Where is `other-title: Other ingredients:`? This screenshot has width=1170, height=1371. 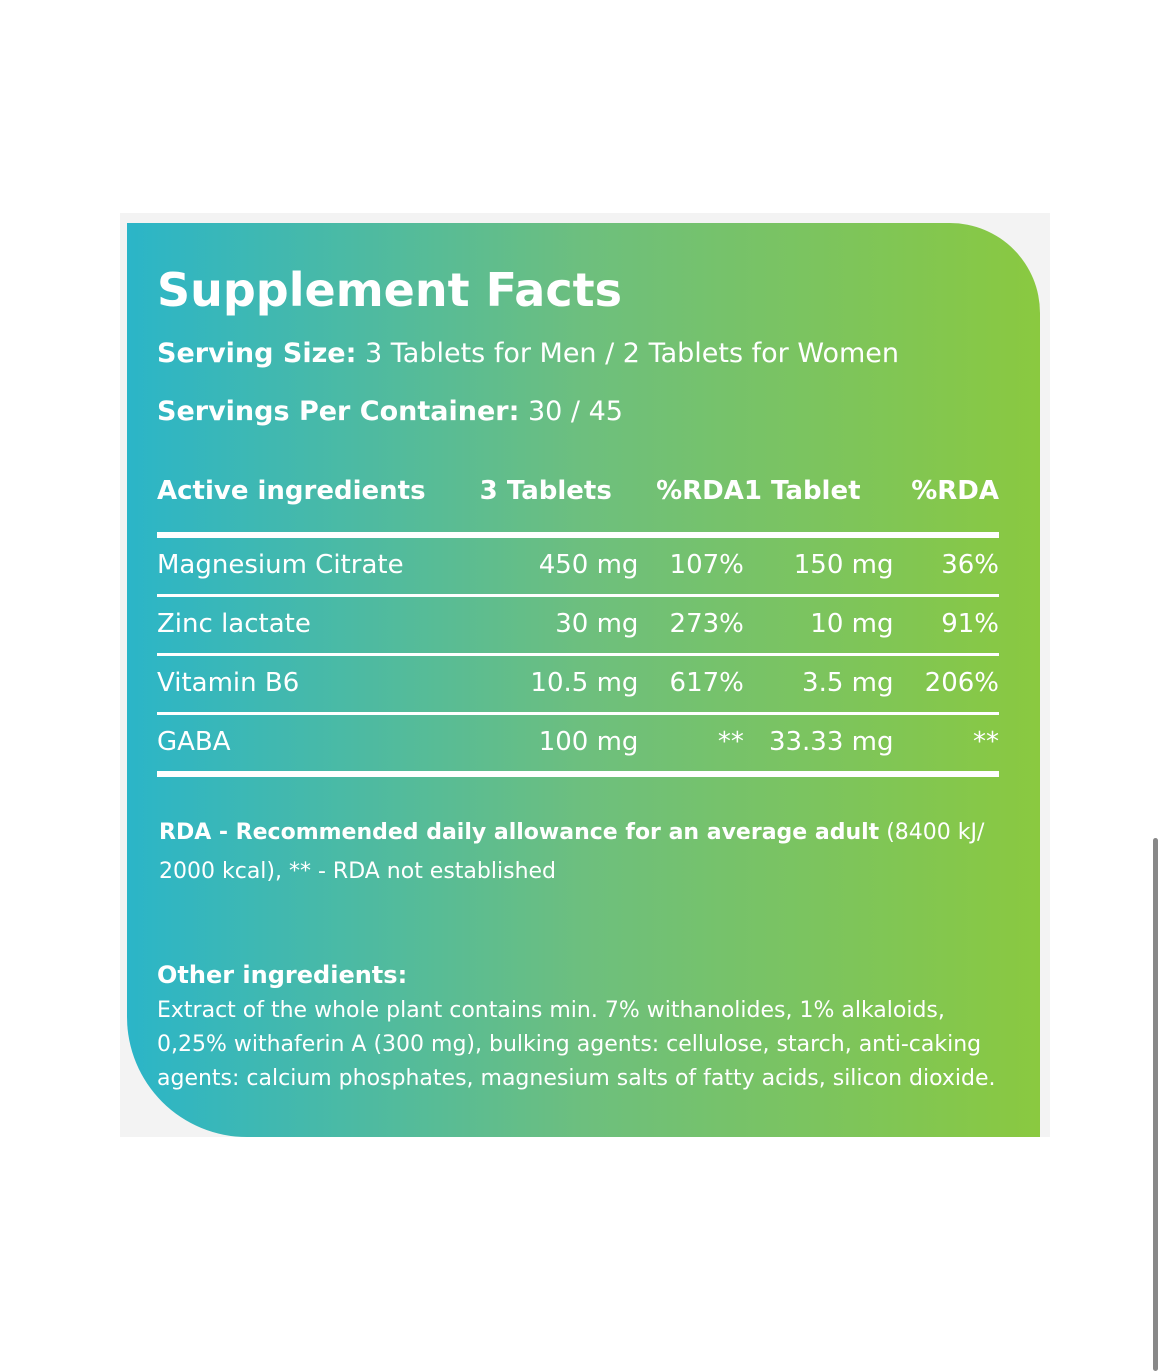 other-title: Other ingredients: is located at coordinates (282, 975).